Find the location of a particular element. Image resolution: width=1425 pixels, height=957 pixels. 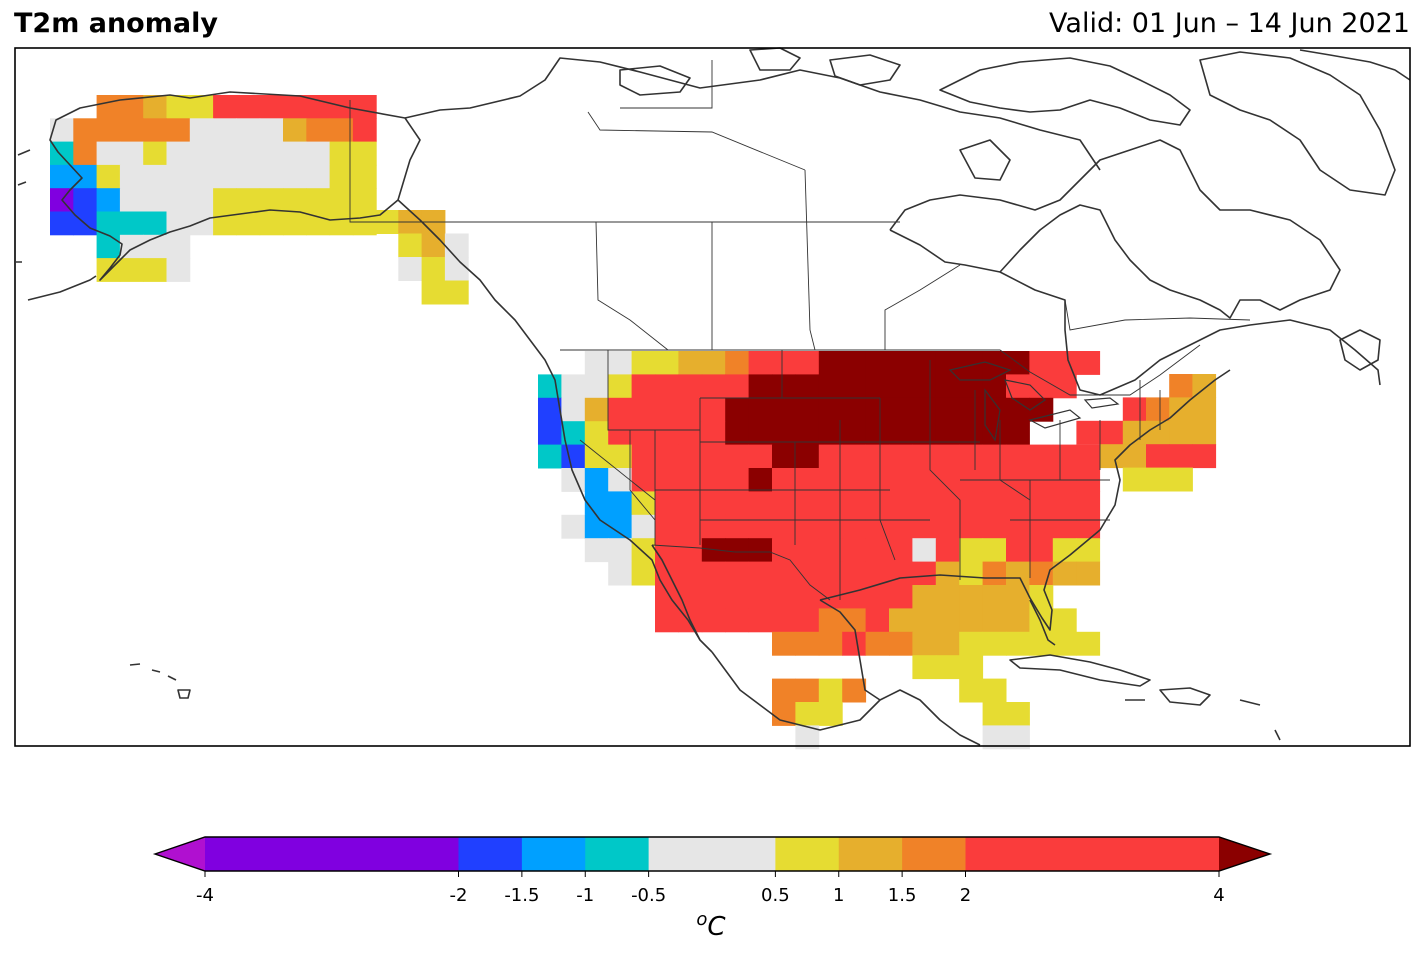

unit-superscript: o is located at coordinates (701, 919).